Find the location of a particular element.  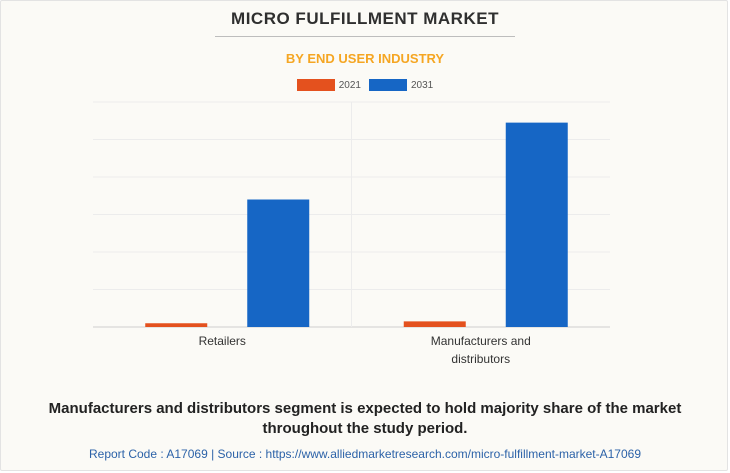

legend-swatch-2031 is located at coordinates (388, 85).